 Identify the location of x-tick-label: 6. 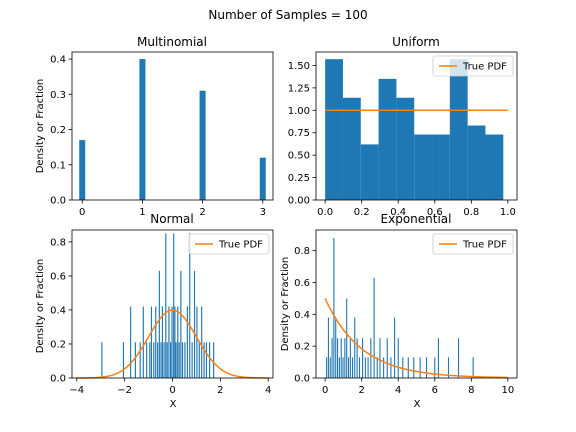
(435, 390).